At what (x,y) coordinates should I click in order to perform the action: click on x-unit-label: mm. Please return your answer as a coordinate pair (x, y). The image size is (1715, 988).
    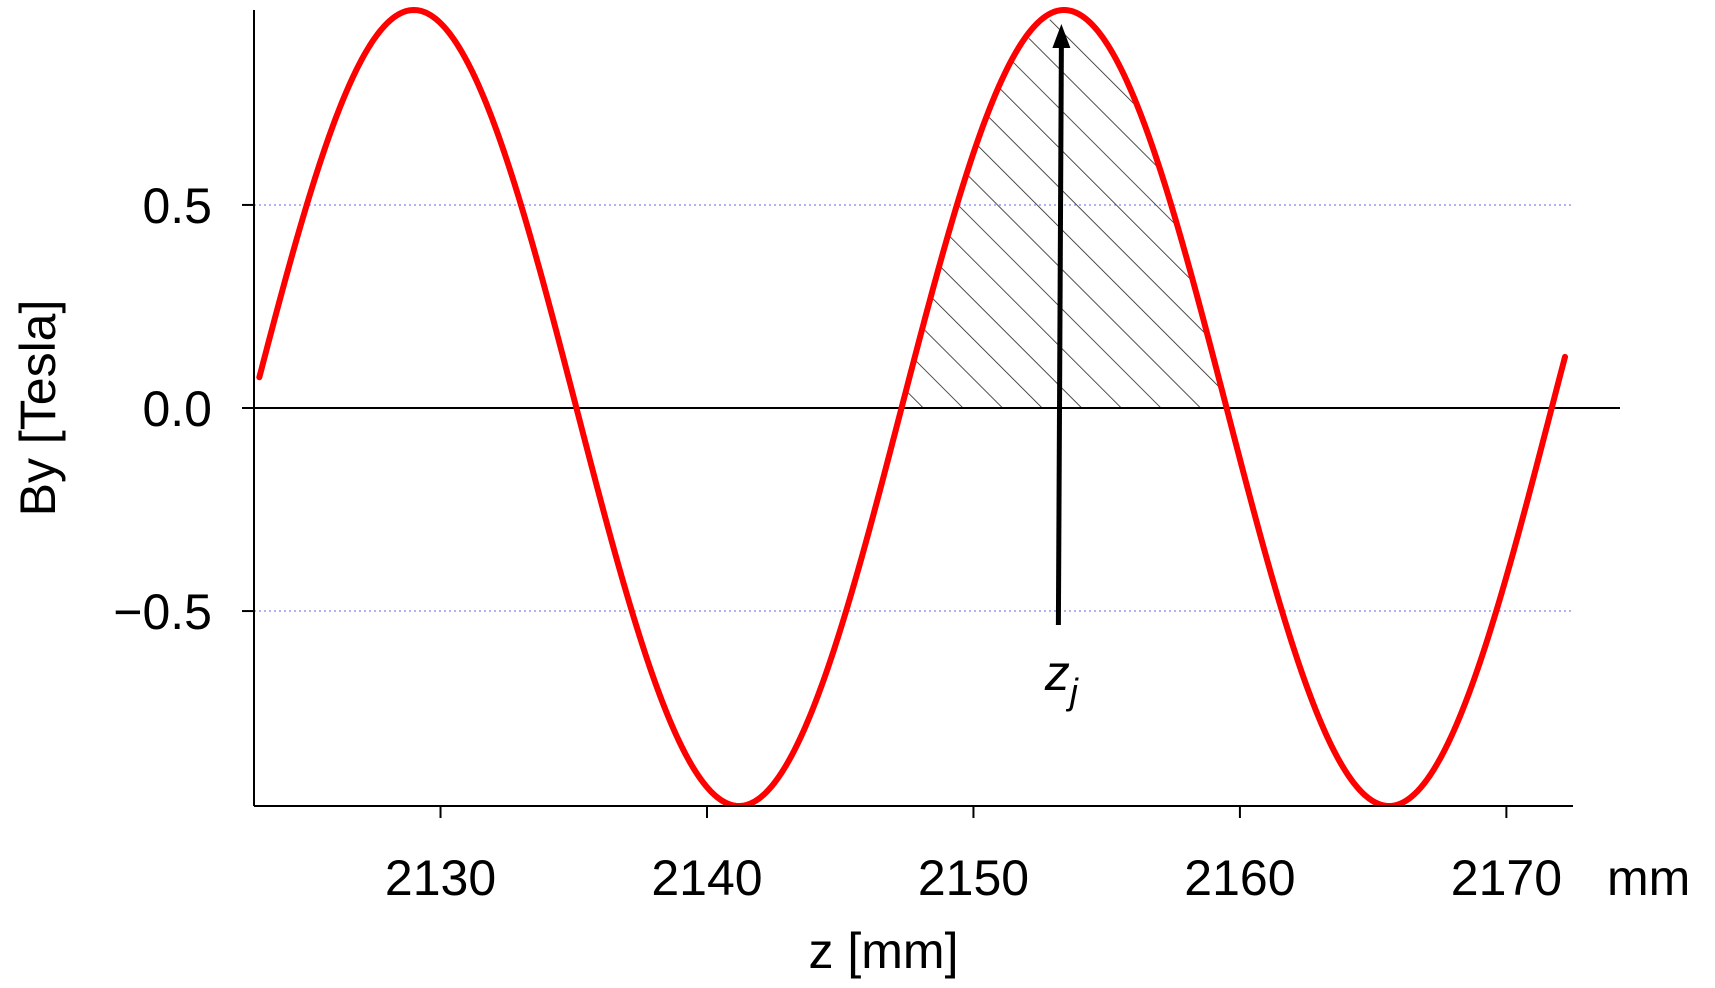
    Looking at the image, I should click on (1648, 878).